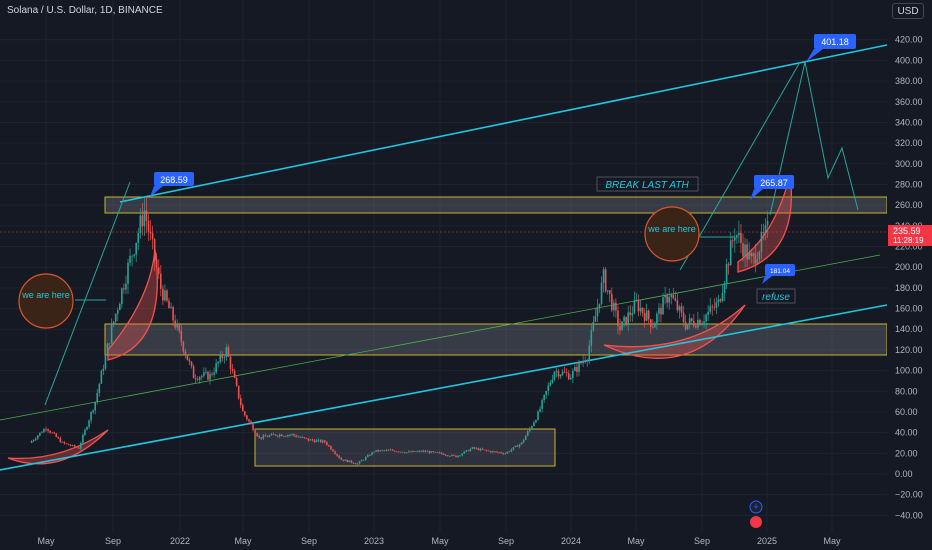 The height and width of the screenshot is (550, 932). What do you see at coordinates (647, 184) in the screenshot?
I see `break-last-ath-label: BREAK LAST ATH` at bounding box center [647, 184].